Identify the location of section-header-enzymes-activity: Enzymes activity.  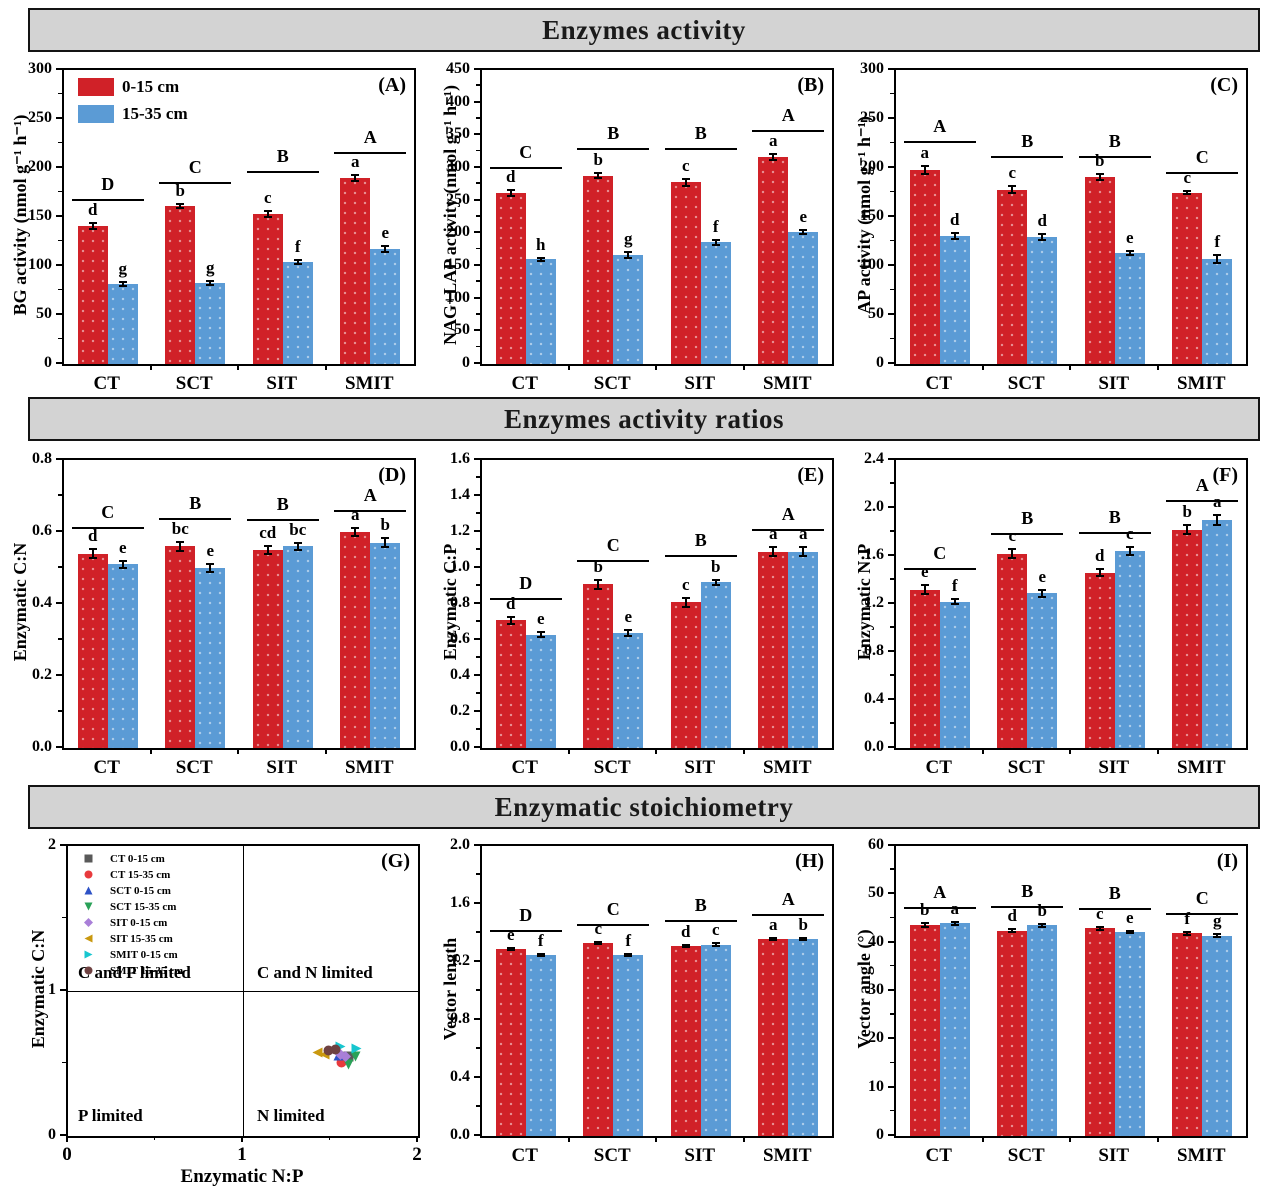
(644, 30).